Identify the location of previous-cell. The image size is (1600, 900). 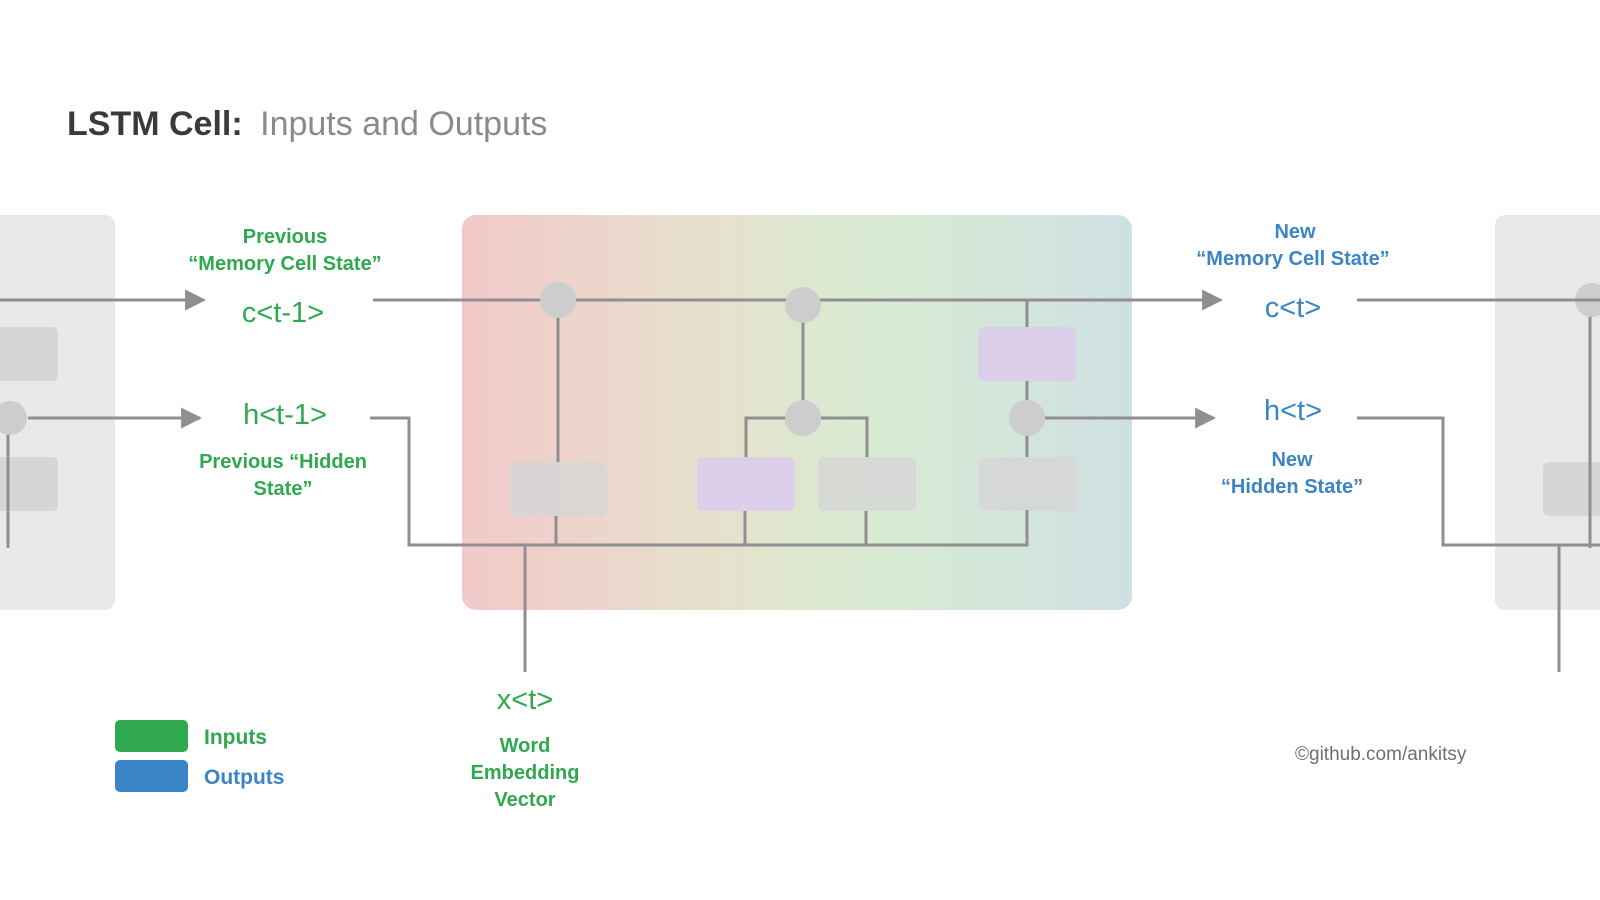
(57, 412).